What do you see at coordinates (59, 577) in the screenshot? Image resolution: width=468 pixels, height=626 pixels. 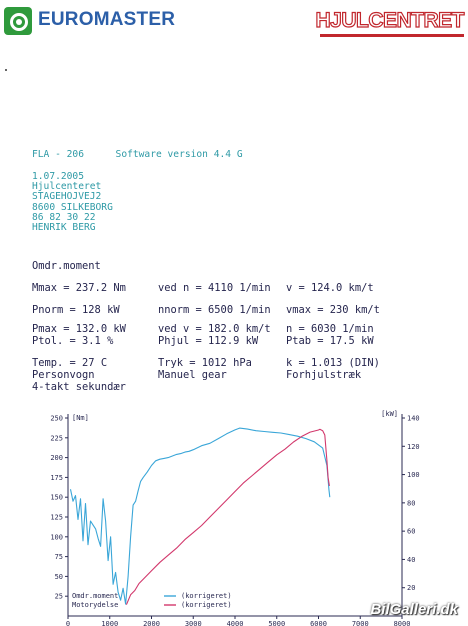 I see `left-tick-label: 50` at bounding box center [59, 577].